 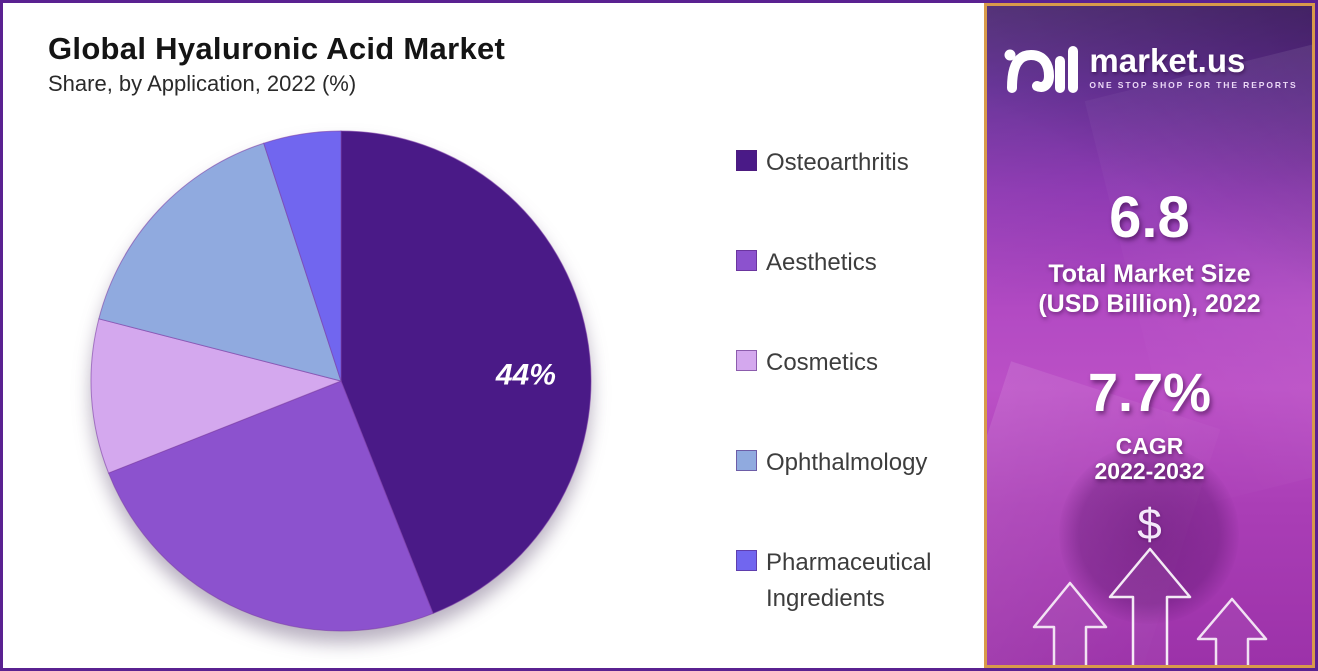 I want to click on market-size-label-line2: (USD Billion), 2022, so click(x=1149, y=304).